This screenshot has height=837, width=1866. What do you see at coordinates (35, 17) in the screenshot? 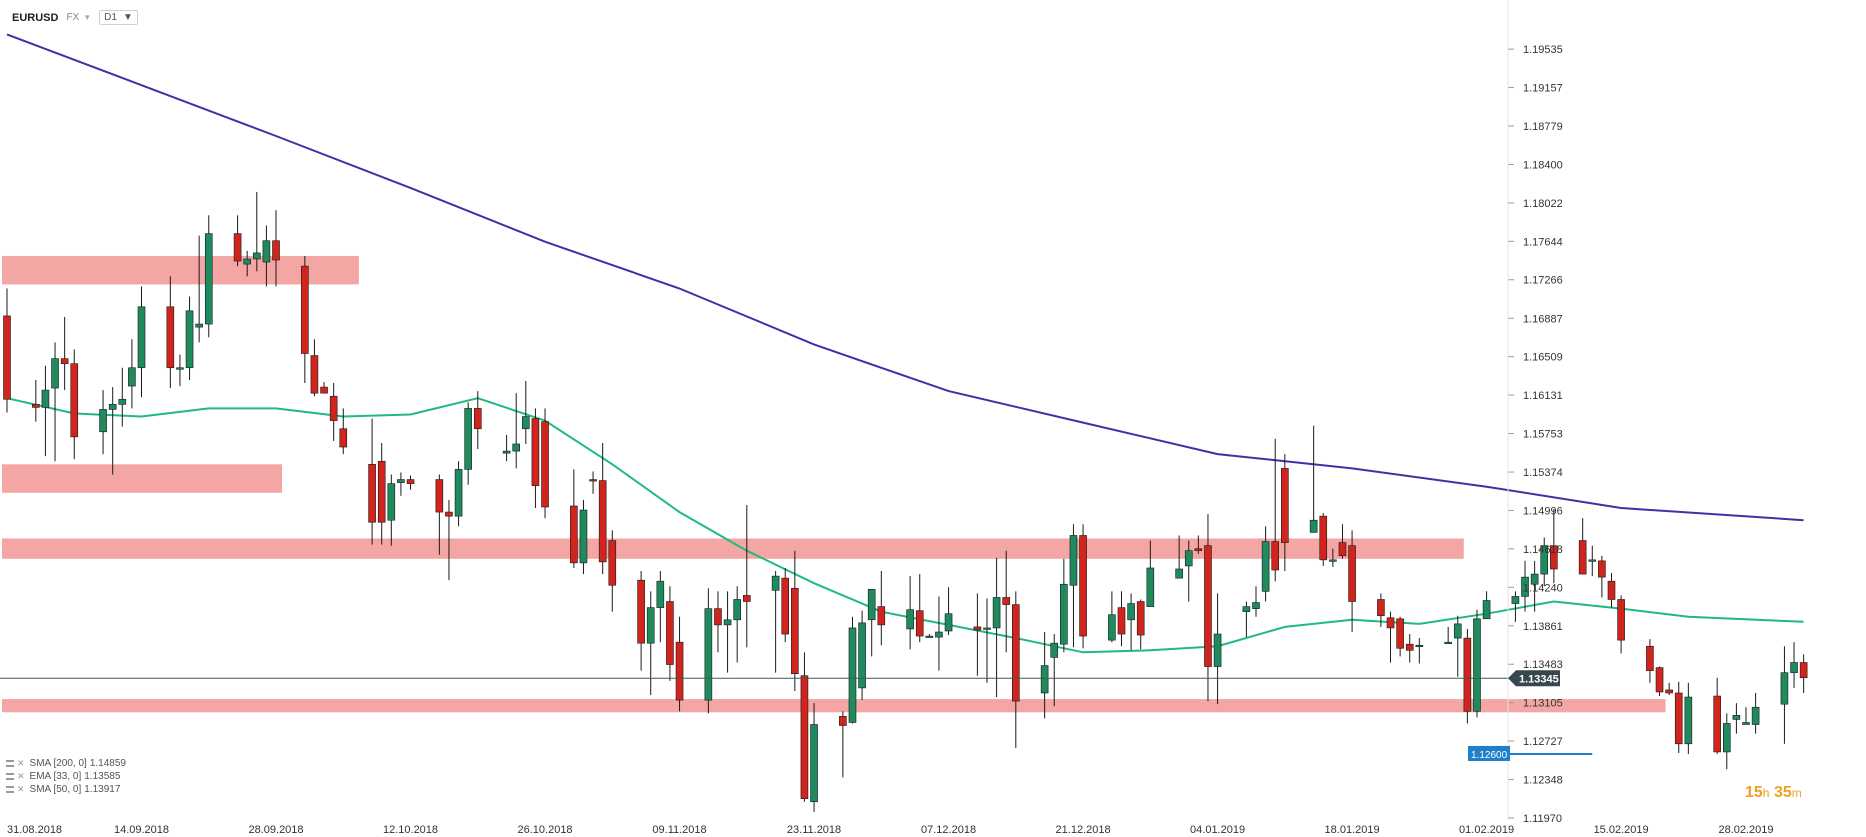
I see `symbol-label: EURUSD` at bounding box center [35, 17].